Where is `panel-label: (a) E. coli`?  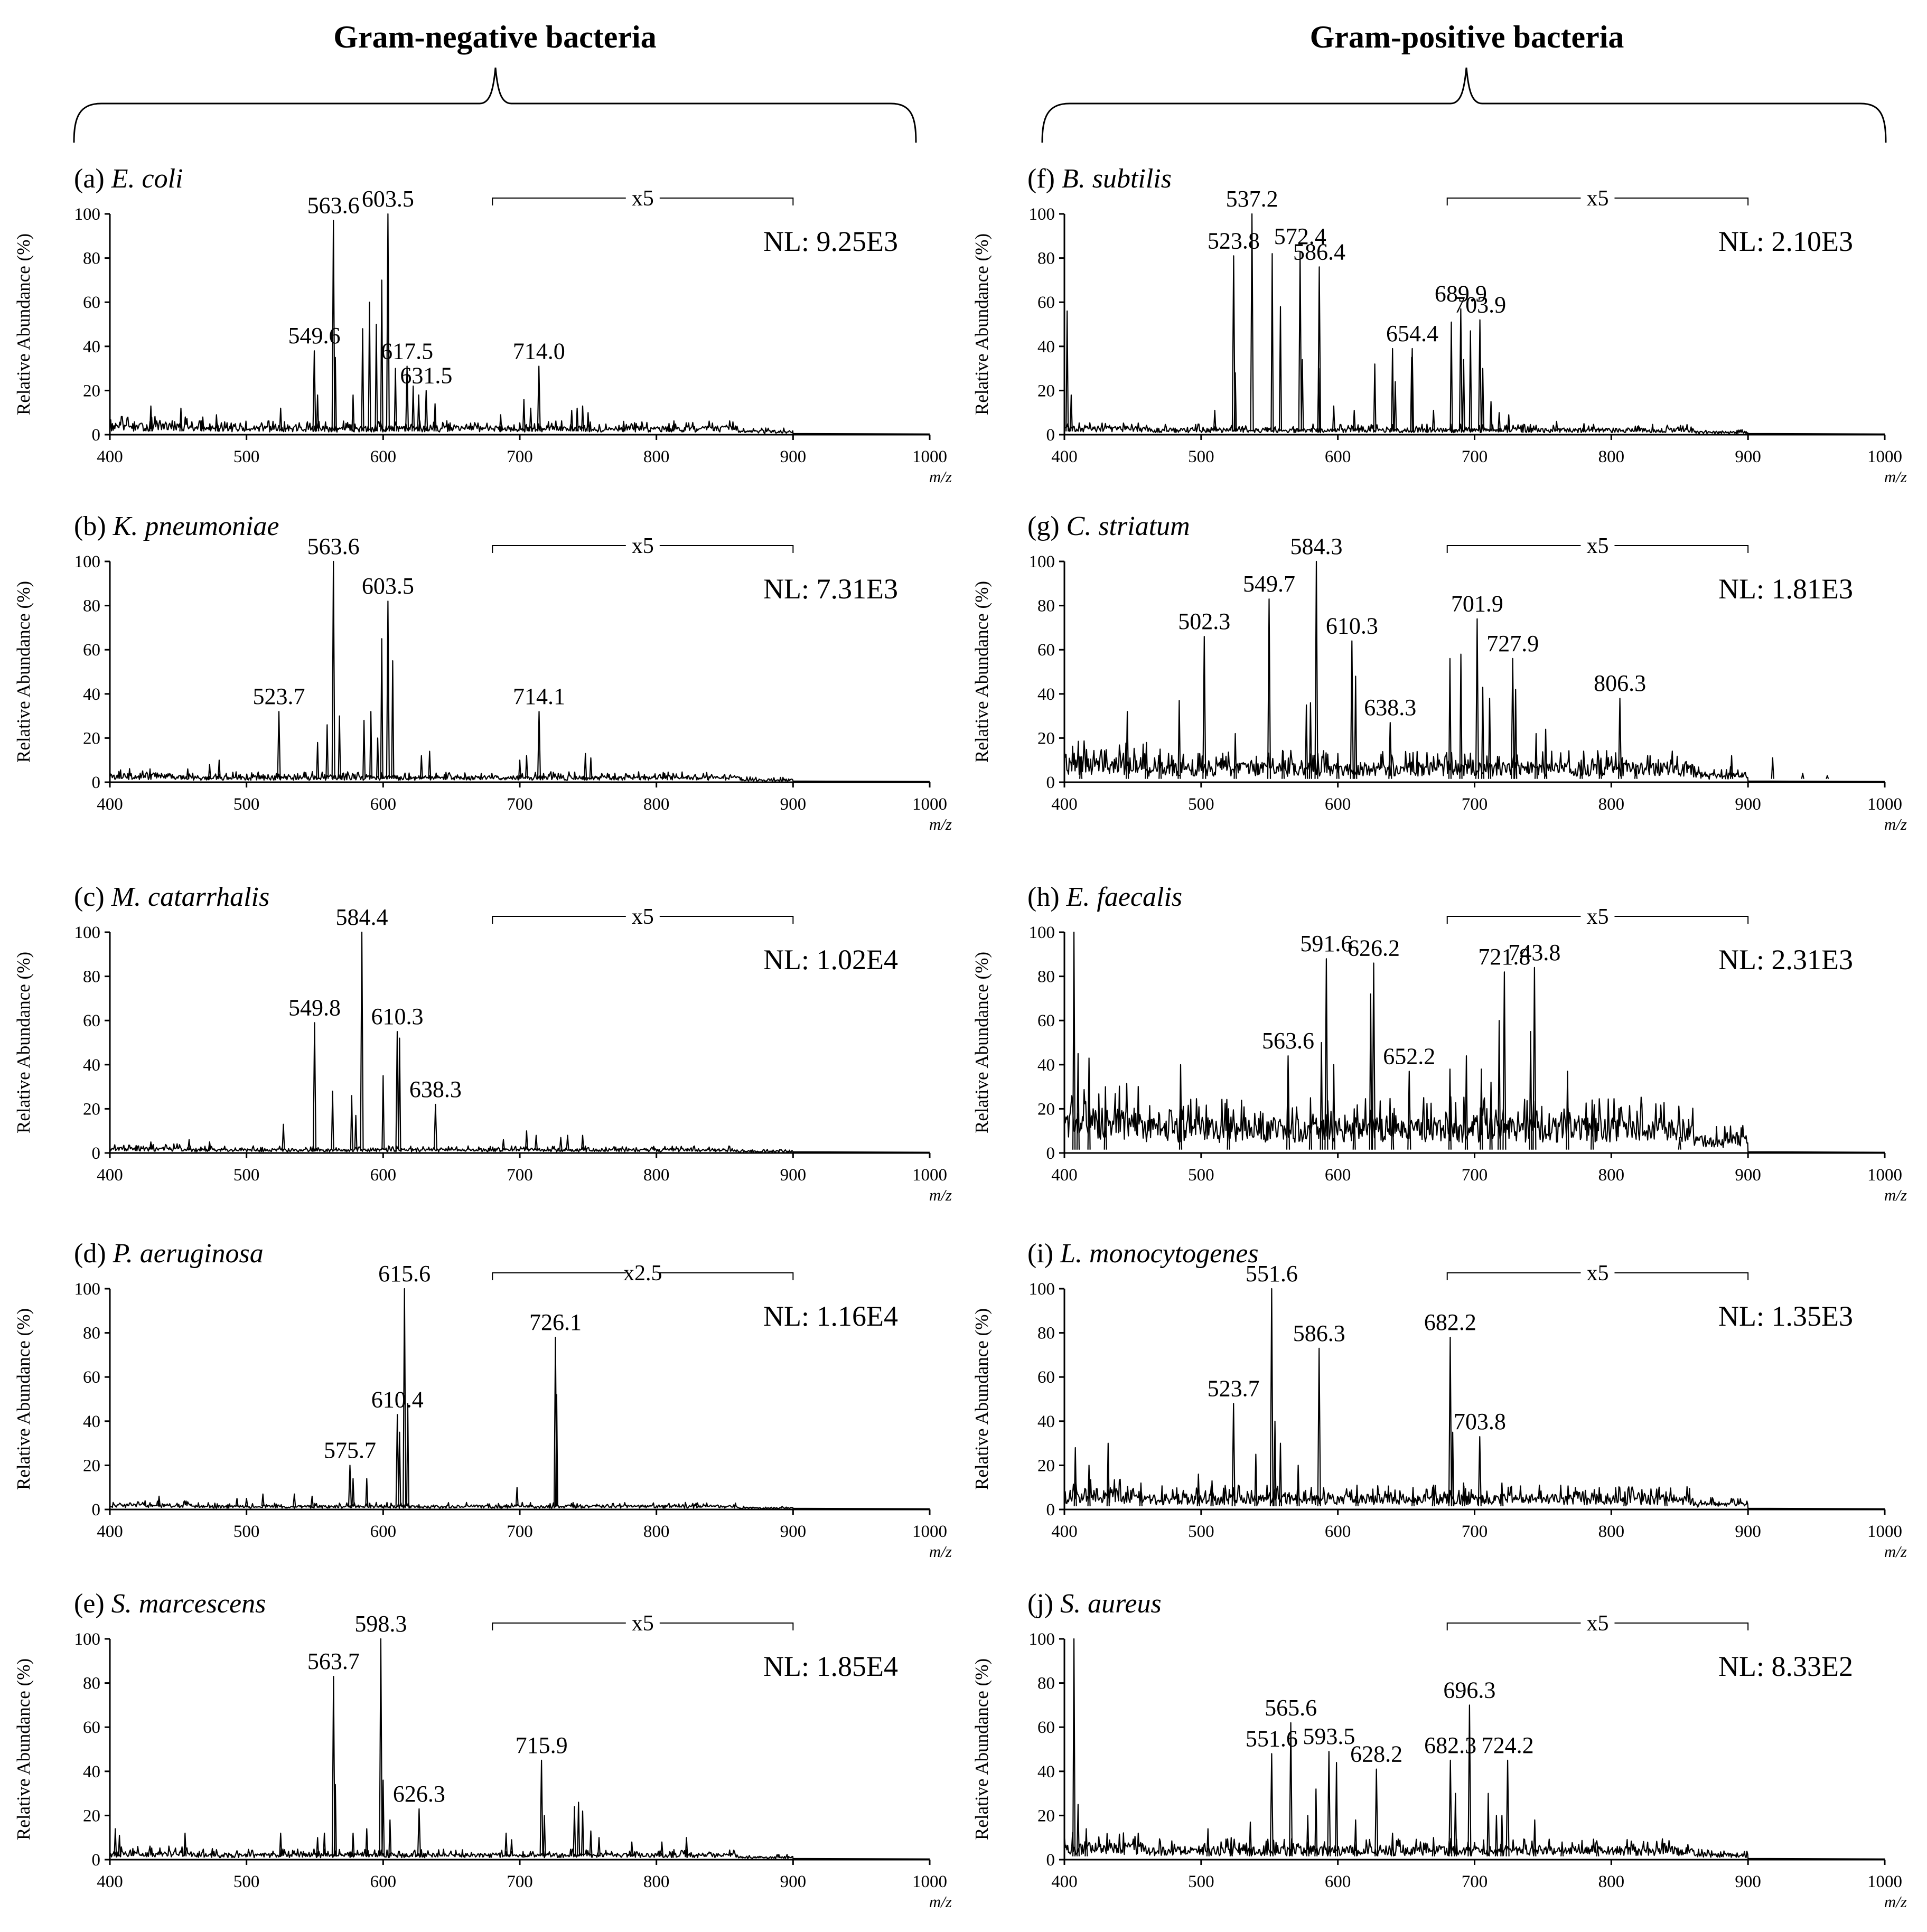 panel-label: (a) E. coli is located at coordinates (128, 179).